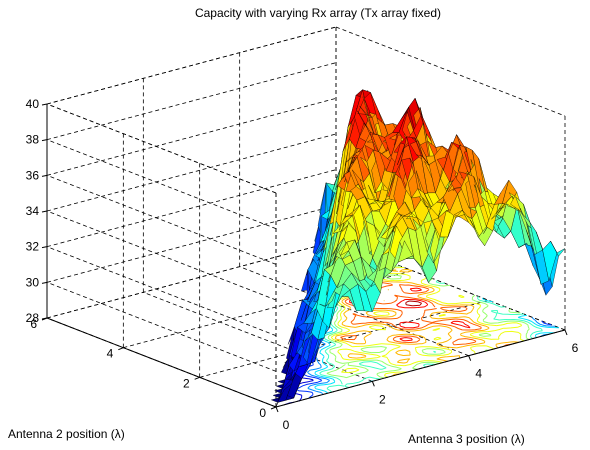 Image resolution: width=590 pixels, height=450 pixels. What do you see at coordinates (33, 324) in the screenshot?
I see `y-tick-label: 6` at bounding box center [33, 324].